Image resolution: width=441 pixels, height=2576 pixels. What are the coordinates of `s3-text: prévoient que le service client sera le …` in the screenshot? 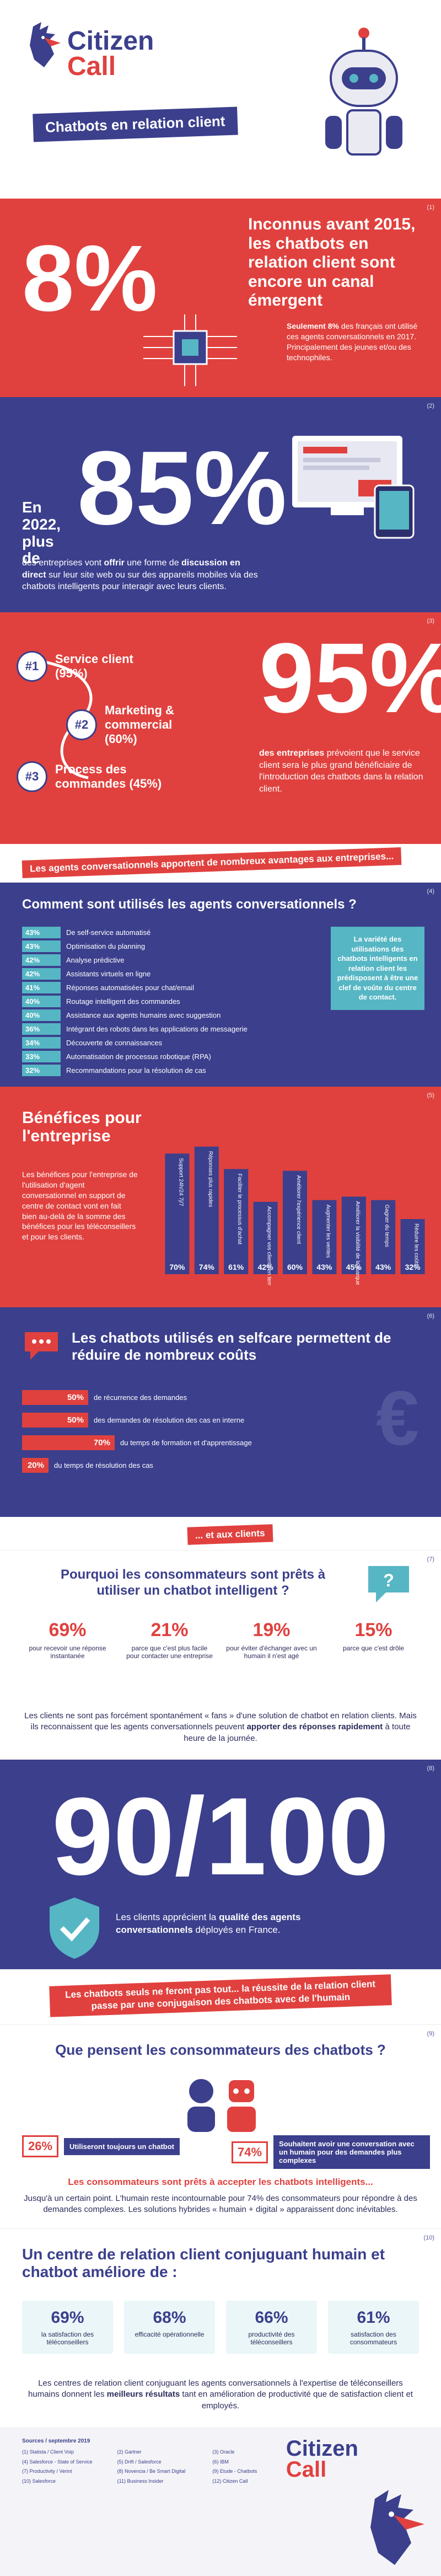 It's located at (341, 771).